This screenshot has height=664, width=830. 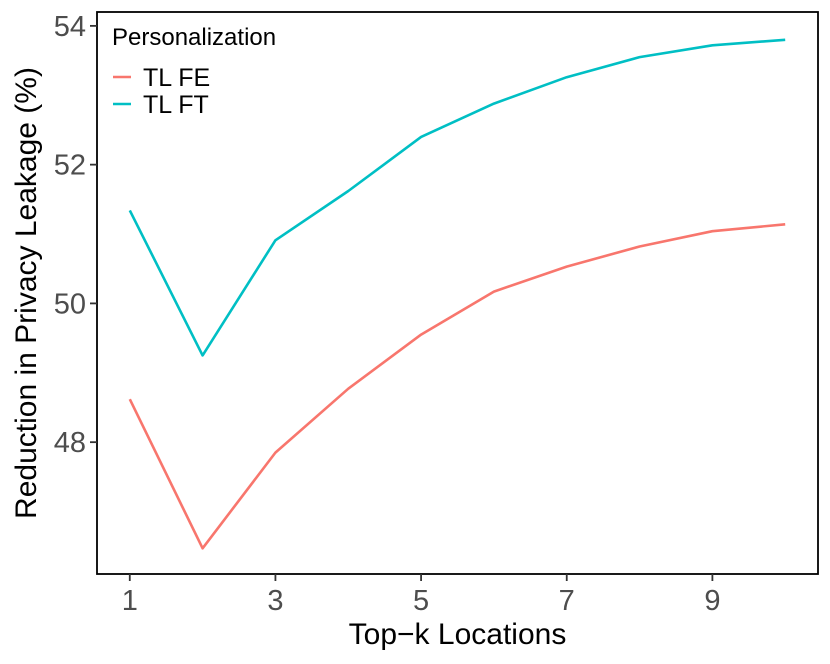 I want to click on legend-title: Personalization, so click(x=194, y=37).